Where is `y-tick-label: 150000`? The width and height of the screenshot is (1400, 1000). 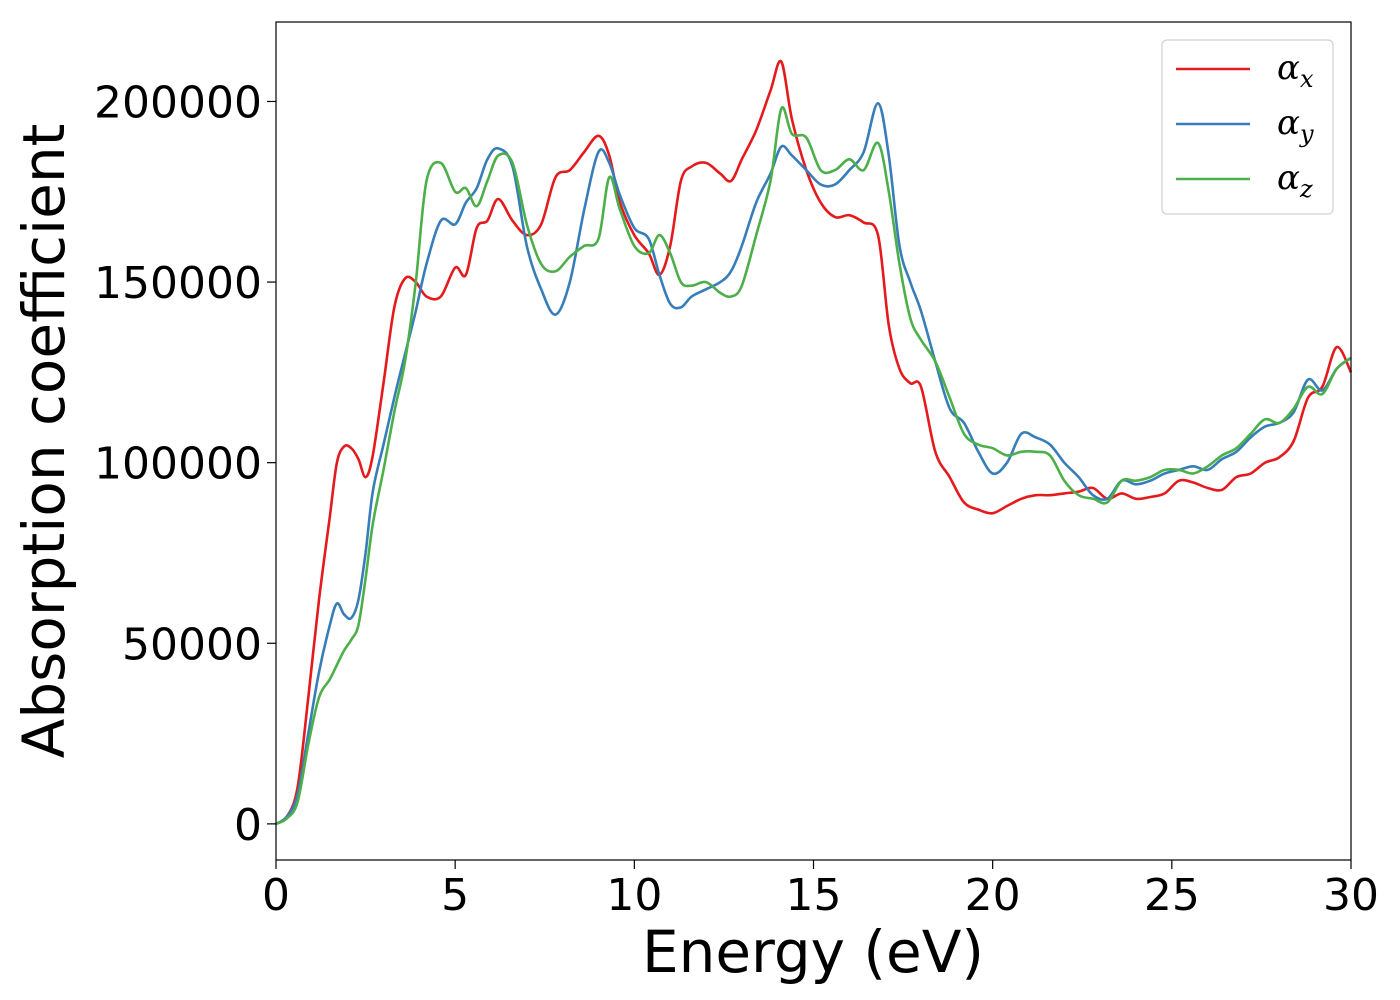
y-tick-label: 150000 is located at coordinates (178, 283).